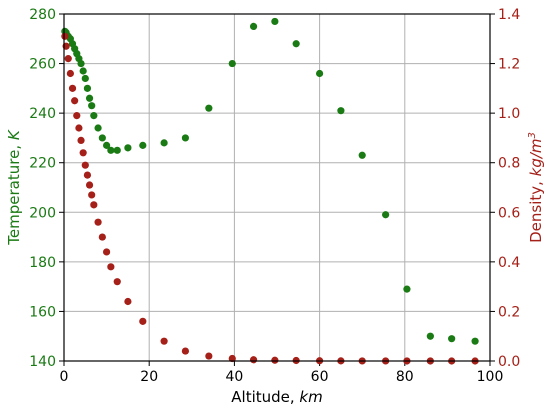  I want to click on x-axis-label-text: Altitude,, so click(265, 397).